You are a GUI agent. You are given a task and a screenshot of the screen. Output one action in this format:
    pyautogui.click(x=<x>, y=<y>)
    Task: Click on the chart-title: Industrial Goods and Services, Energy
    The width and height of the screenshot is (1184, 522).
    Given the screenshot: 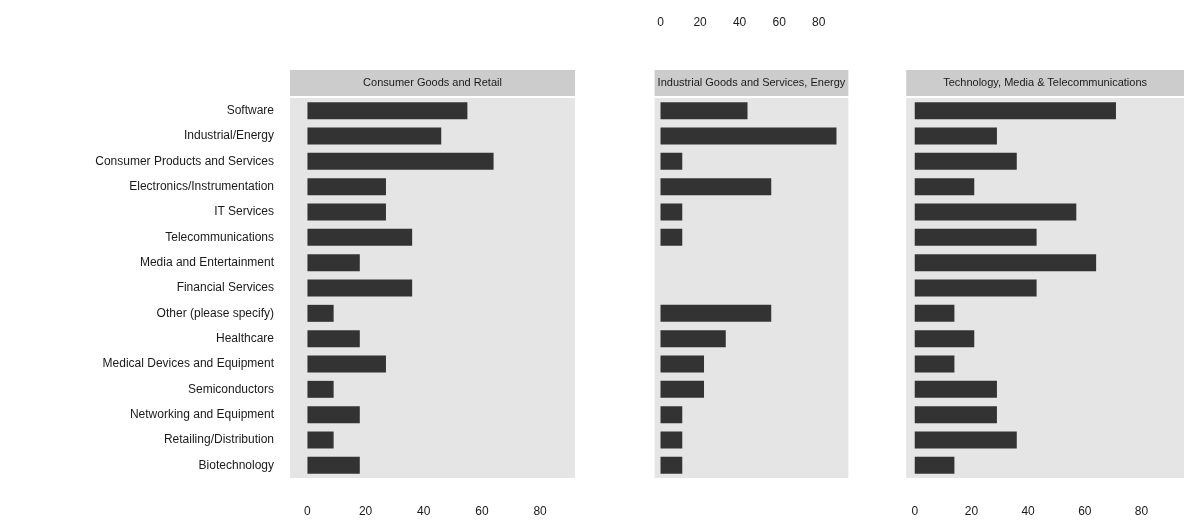 What is the action you would take?
    pyautogui.click(x=751, y=82)
    